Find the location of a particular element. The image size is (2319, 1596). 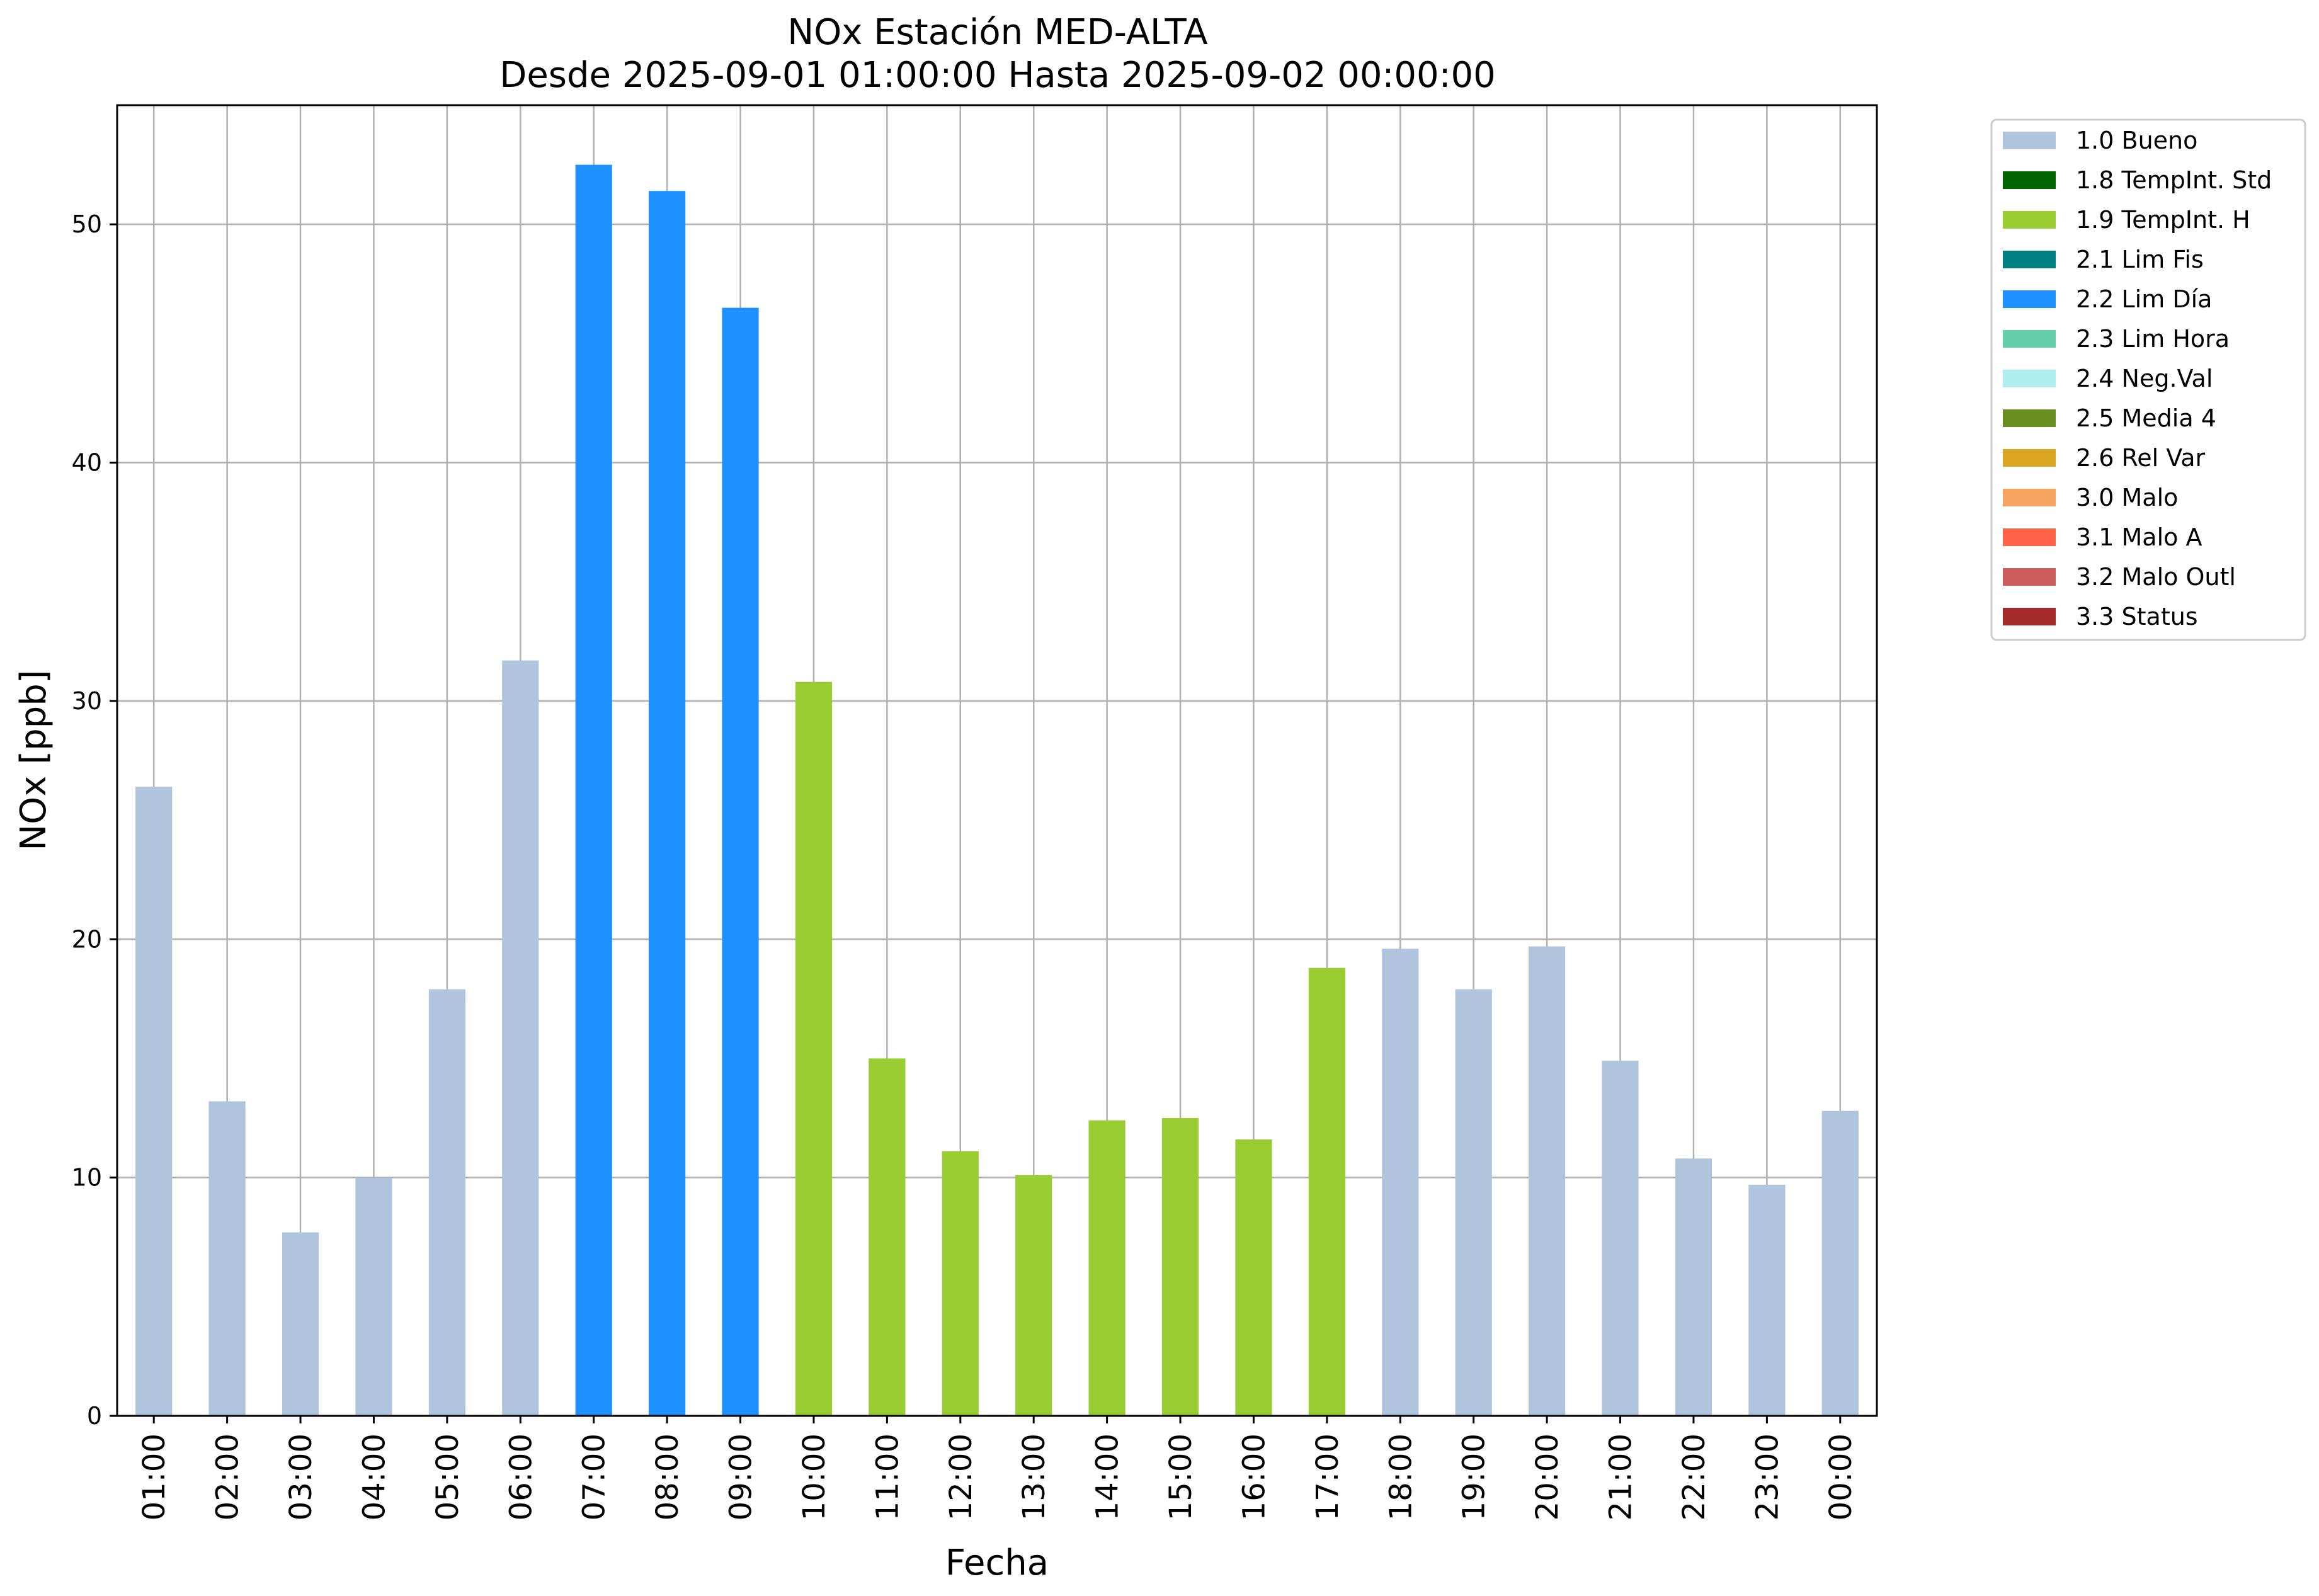

y-axis-ticks: 0 10 20 30 40 50 is located at coordinates (94, 820).